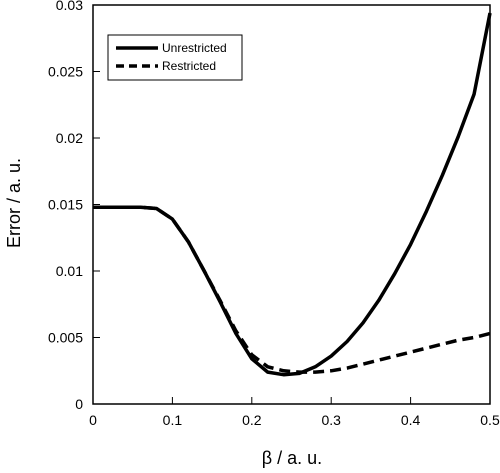 The width and height of the screenshot is (500, 473). What do you see at coordinates (65, 338) in the screenshot?
I see `y-tick-label: 0.005` at bounding box center [65, 338].